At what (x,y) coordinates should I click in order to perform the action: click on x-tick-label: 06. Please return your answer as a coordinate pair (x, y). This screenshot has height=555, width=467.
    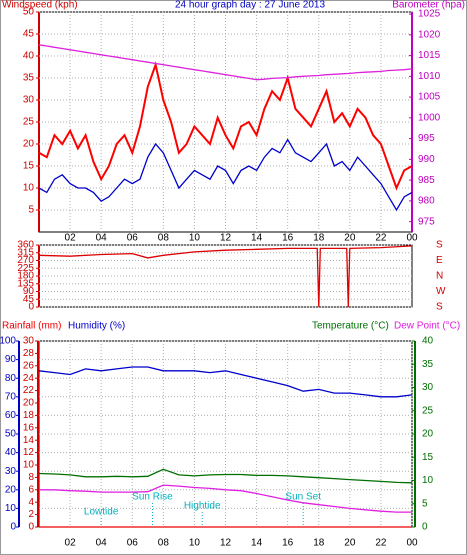
    Looking at the image, I should click on (133, 238).